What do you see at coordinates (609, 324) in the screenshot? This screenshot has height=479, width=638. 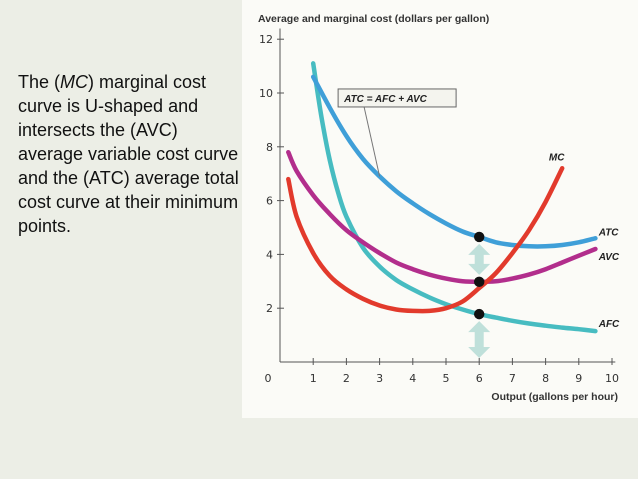 I see `afc-label: AFC` at bounding box center [609, 324].